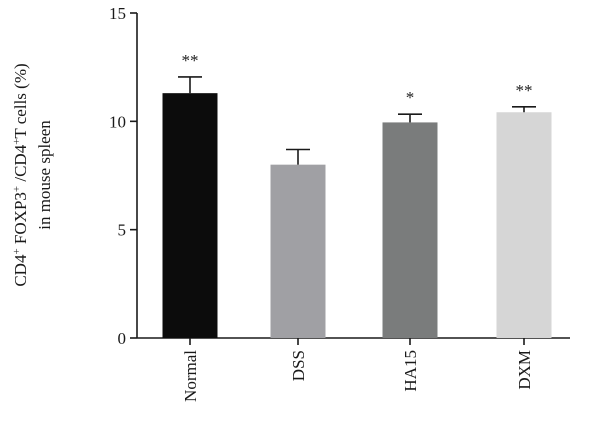 This screenshot has height=422, width=600. I want to click on x-tick-label: DXM, so click(524, 370).